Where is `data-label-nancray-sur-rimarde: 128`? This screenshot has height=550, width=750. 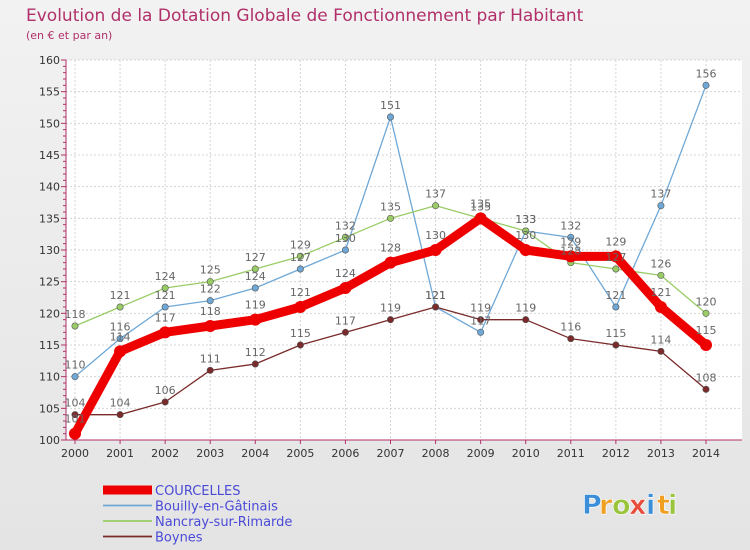 data-label-nancray-sur-rimarde: 128 is located at coordinates (570, 251).